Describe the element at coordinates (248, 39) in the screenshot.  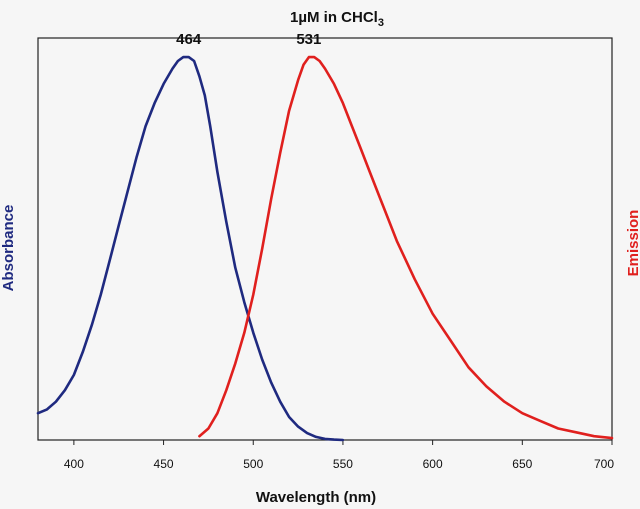
I see `peak-annotations: 464 531` at that location.